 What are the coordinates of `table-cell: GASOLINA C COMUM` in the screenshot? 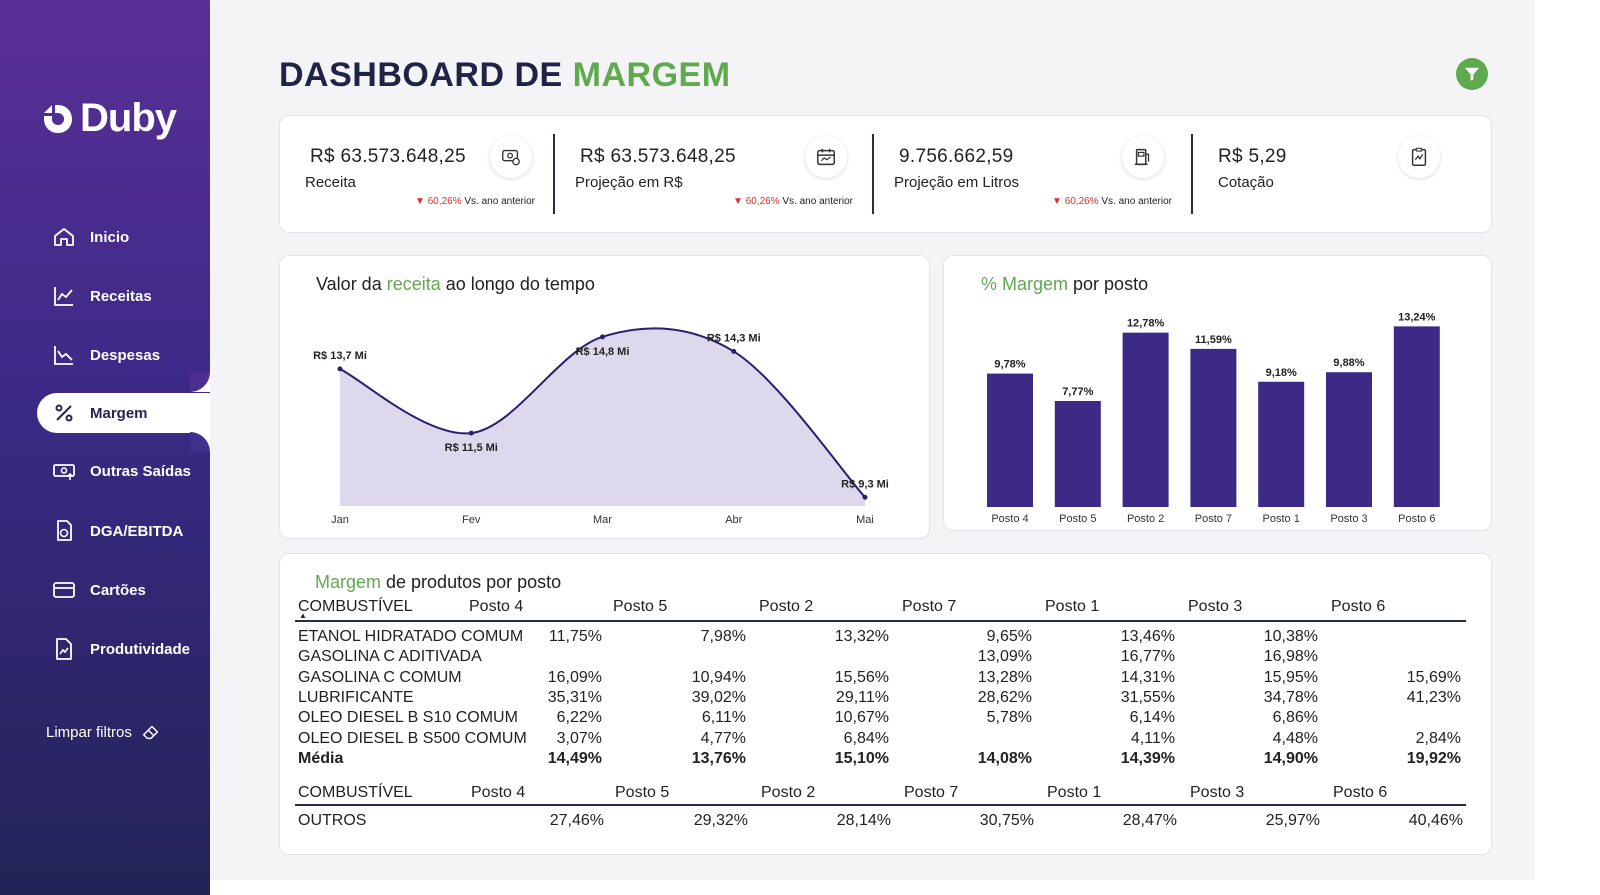 It's located at (380, 677).